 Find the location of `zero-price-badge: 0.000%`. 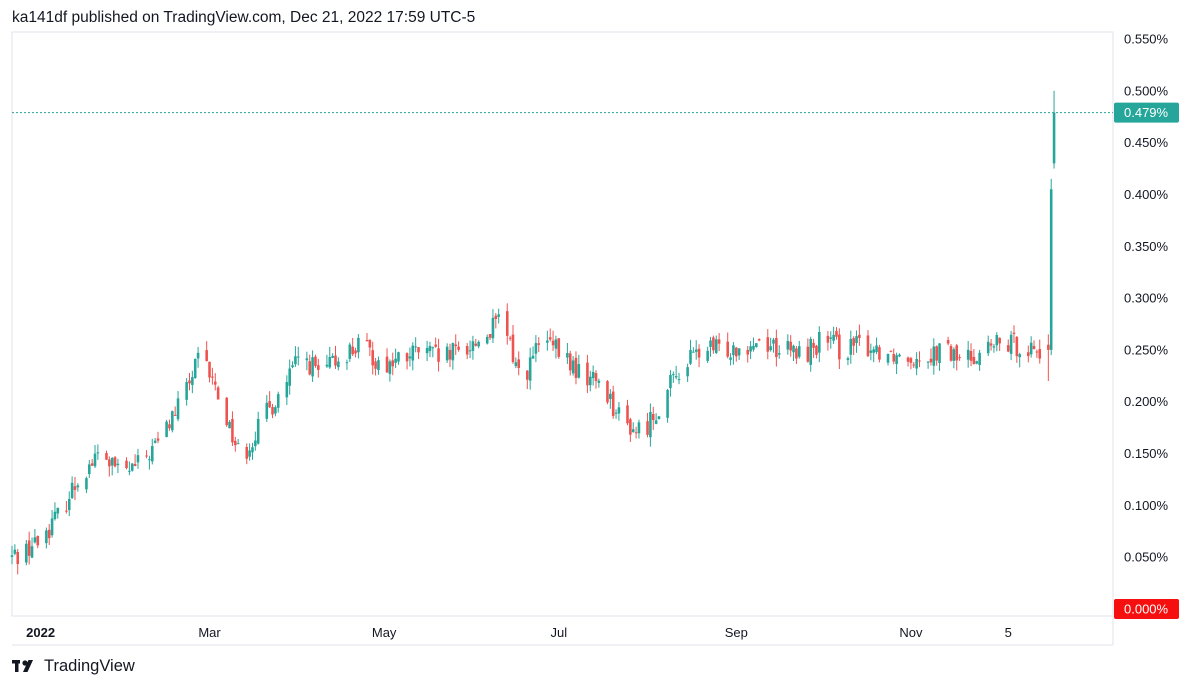

zero-price-badge: 0.000% is located at coordinates (1146, 609).